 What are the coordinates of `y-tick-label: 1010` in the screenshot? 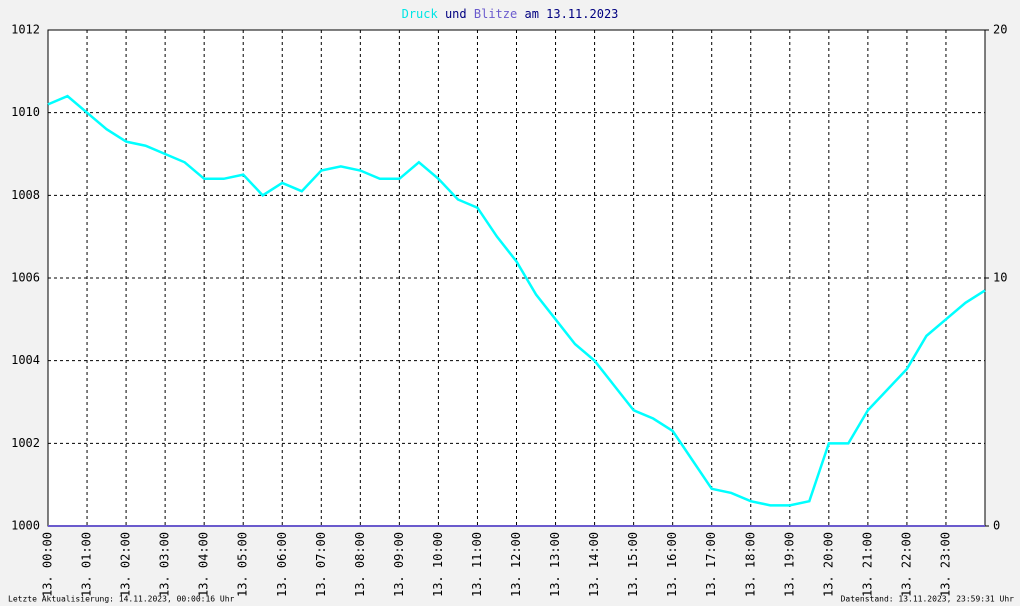 It's located at (25, 112).